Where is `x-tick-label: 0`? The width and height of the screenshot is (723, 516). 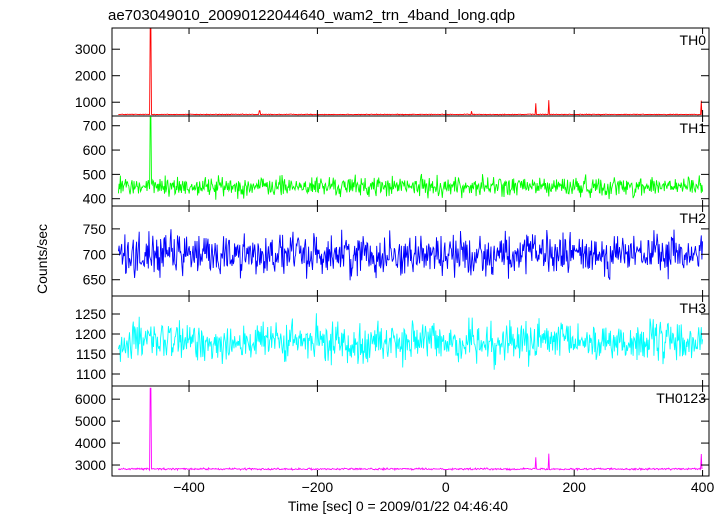
x-tick-label: 0 is located at coordinates (446, 487).